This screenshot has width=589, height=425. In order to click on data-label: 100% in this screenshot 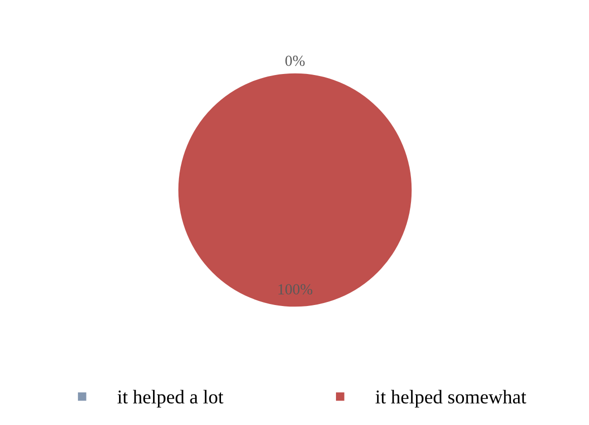, I will do `click(295, 289)`.